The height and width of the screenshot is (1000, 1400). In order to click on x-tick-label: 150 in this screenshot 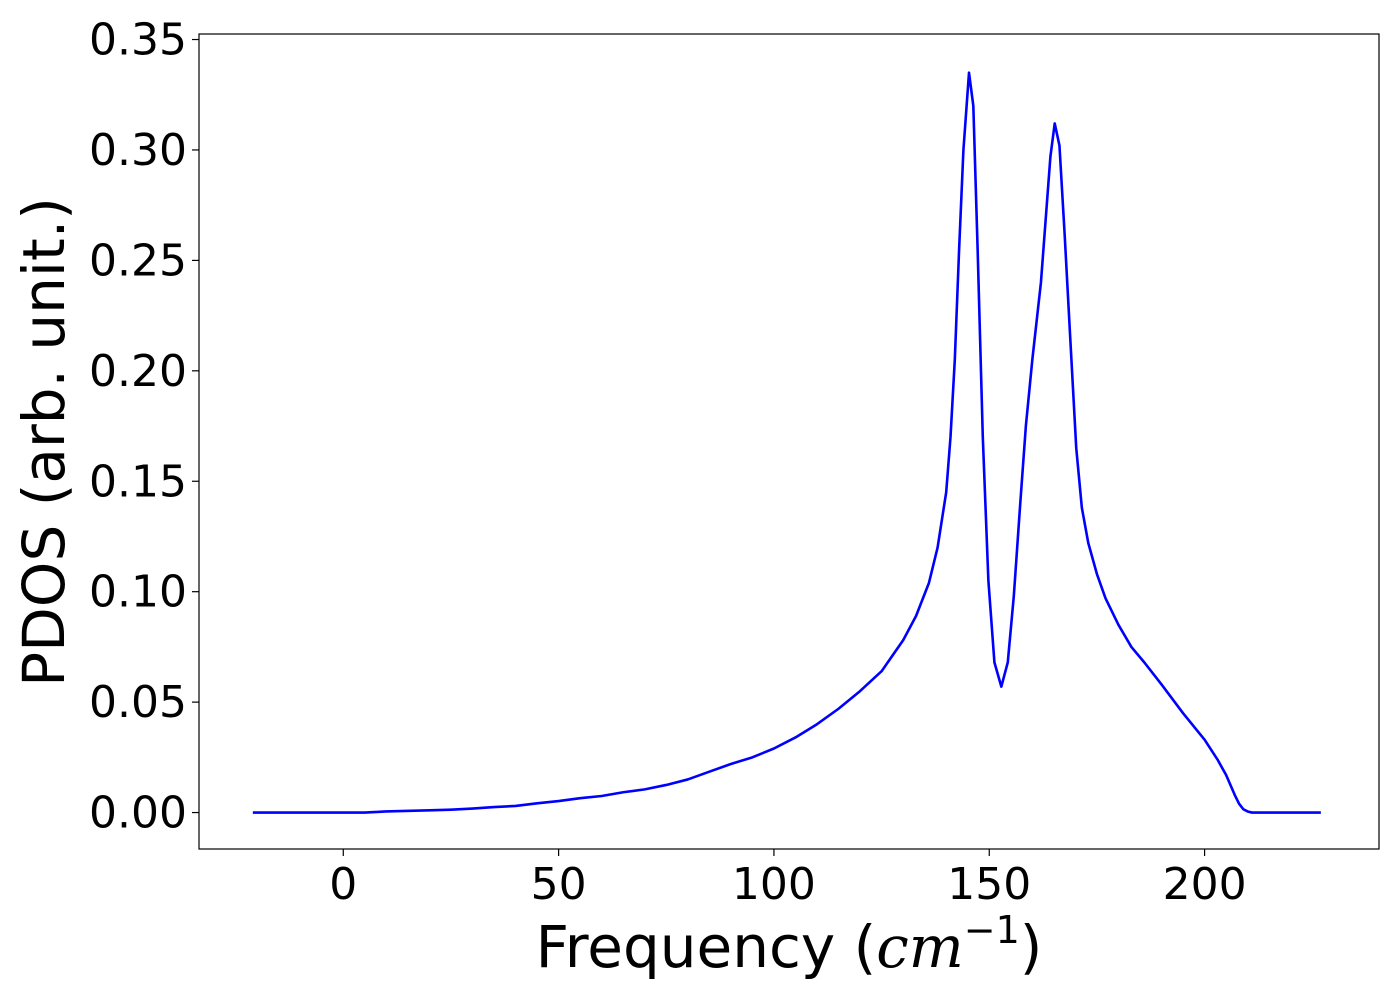, I will do `click(989, 884)`.